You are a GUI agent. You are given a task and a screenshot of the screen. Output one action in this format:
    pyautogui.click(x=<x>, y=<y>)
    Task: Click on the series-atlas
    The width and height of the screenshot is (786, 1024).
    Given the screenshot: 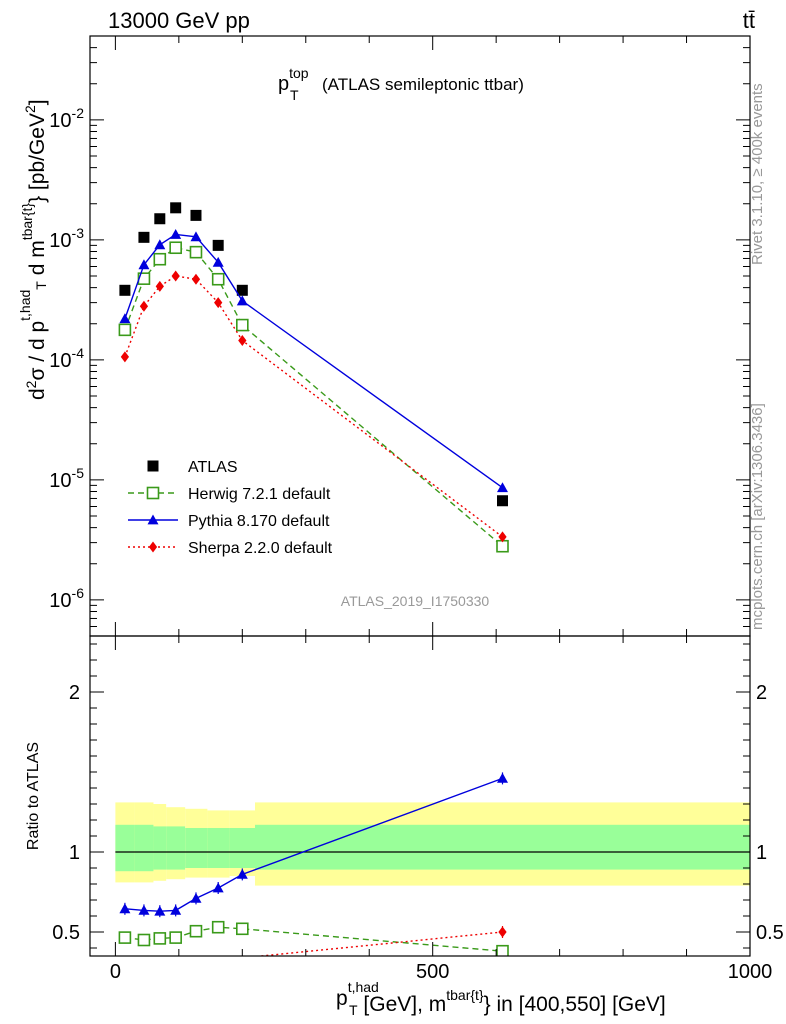 What is the action you would take?
    pyautogui.click(x=313, y=354)
    